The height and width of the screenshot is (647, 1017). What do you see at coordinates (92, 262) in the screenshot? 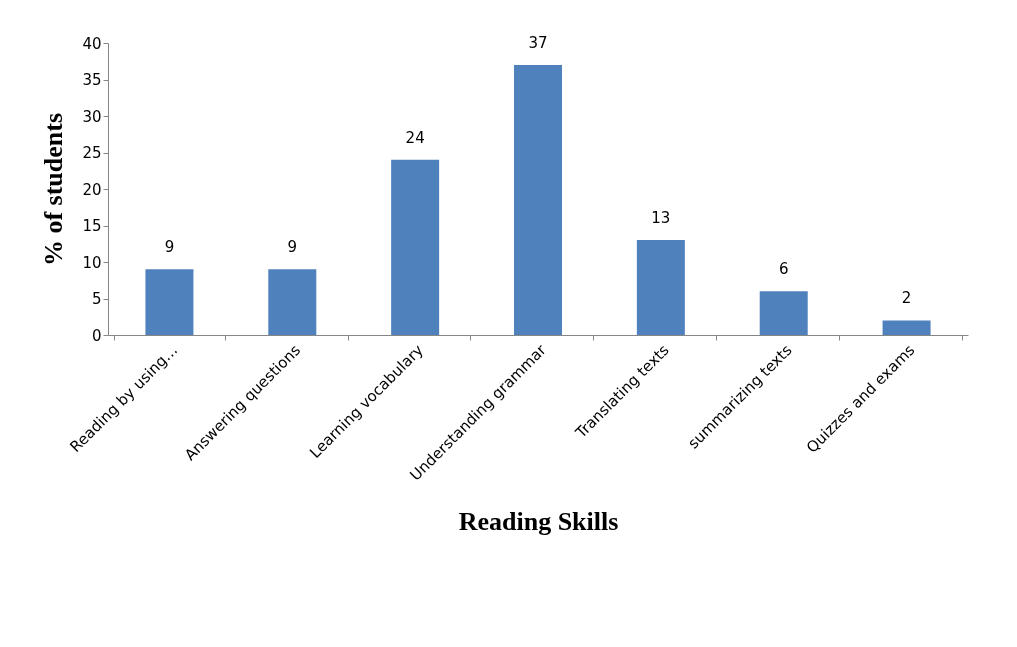
I see `y-tick-label: 10` at bounding box center [92, 262].